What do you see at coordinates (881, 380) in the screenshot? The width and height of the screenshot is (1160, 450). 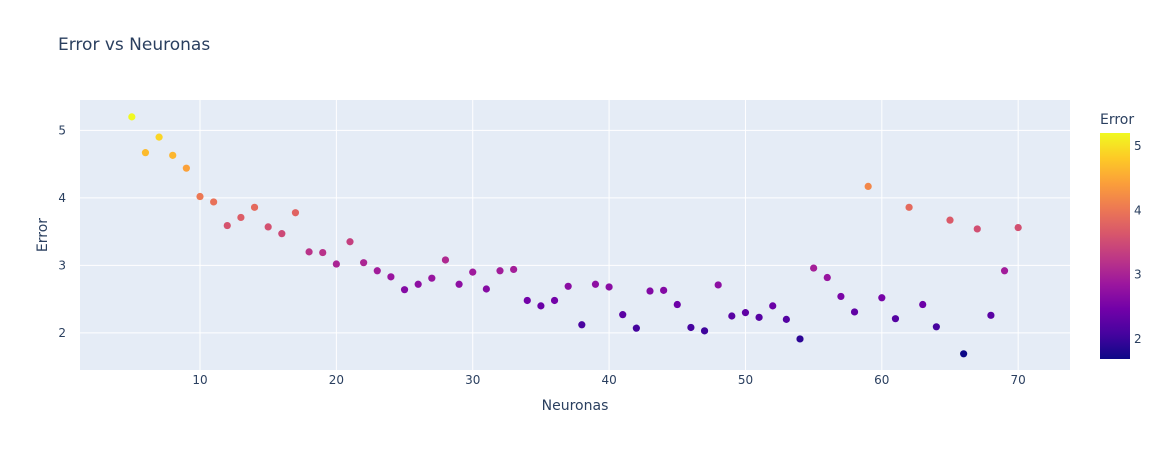 I see `x-tick-label: 60` at bounding box center [881, 380].